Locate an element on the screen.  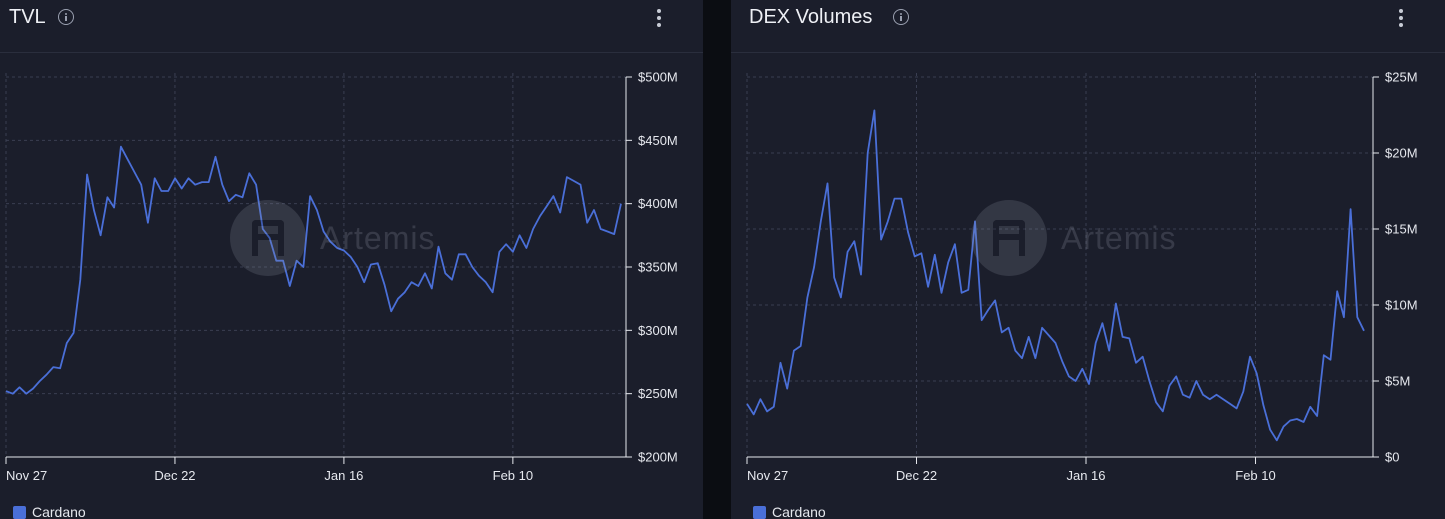
y-tick-label: $250M is located at coordinates (658, 393).